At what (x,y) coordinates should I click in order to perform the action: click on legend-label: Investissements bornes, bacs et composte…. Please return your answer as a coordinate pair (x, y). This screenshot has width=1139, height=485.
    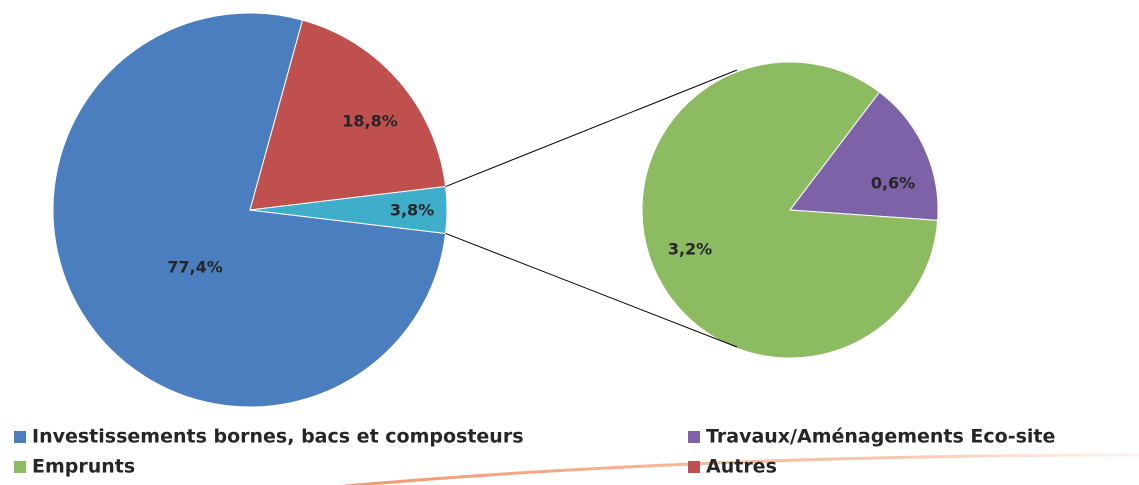
    Looking at the image, I should click on (278, 437).